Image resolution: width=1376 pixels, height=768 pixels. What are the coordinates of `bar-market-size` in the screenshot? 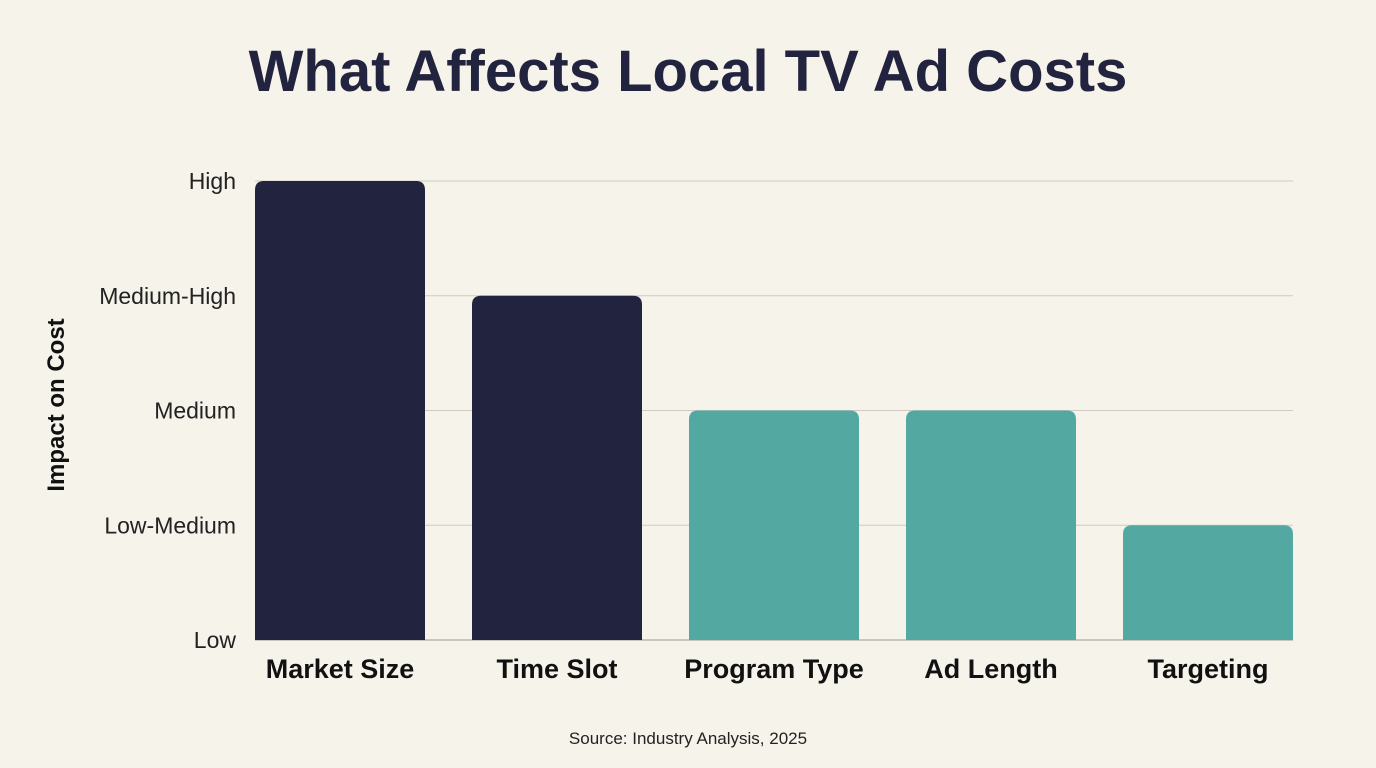 It's located at (340, 410).